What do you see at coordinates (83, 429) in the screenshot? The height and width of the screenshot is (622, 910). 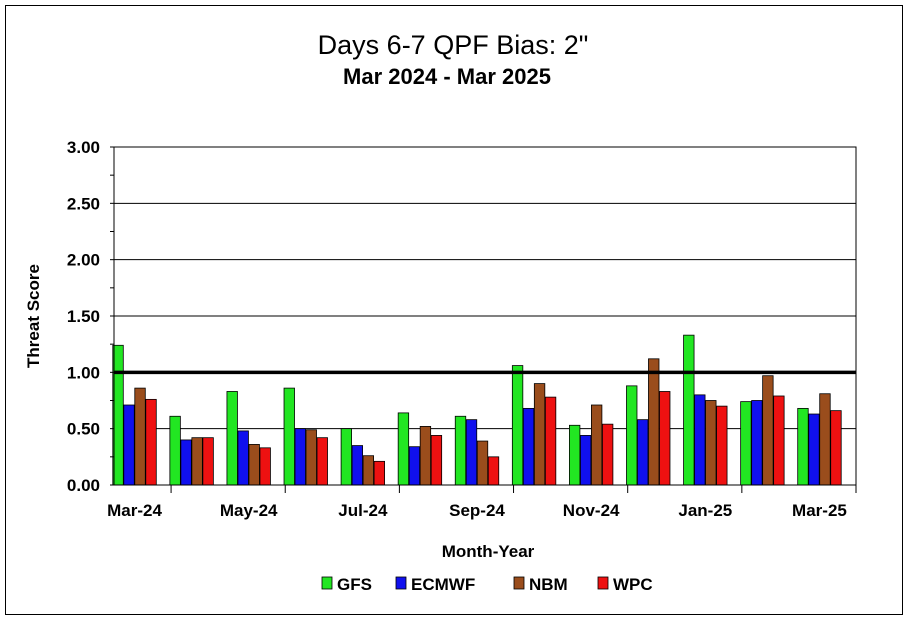 I see `y-tick-label: 0.50` at bounding box center [83, 429].